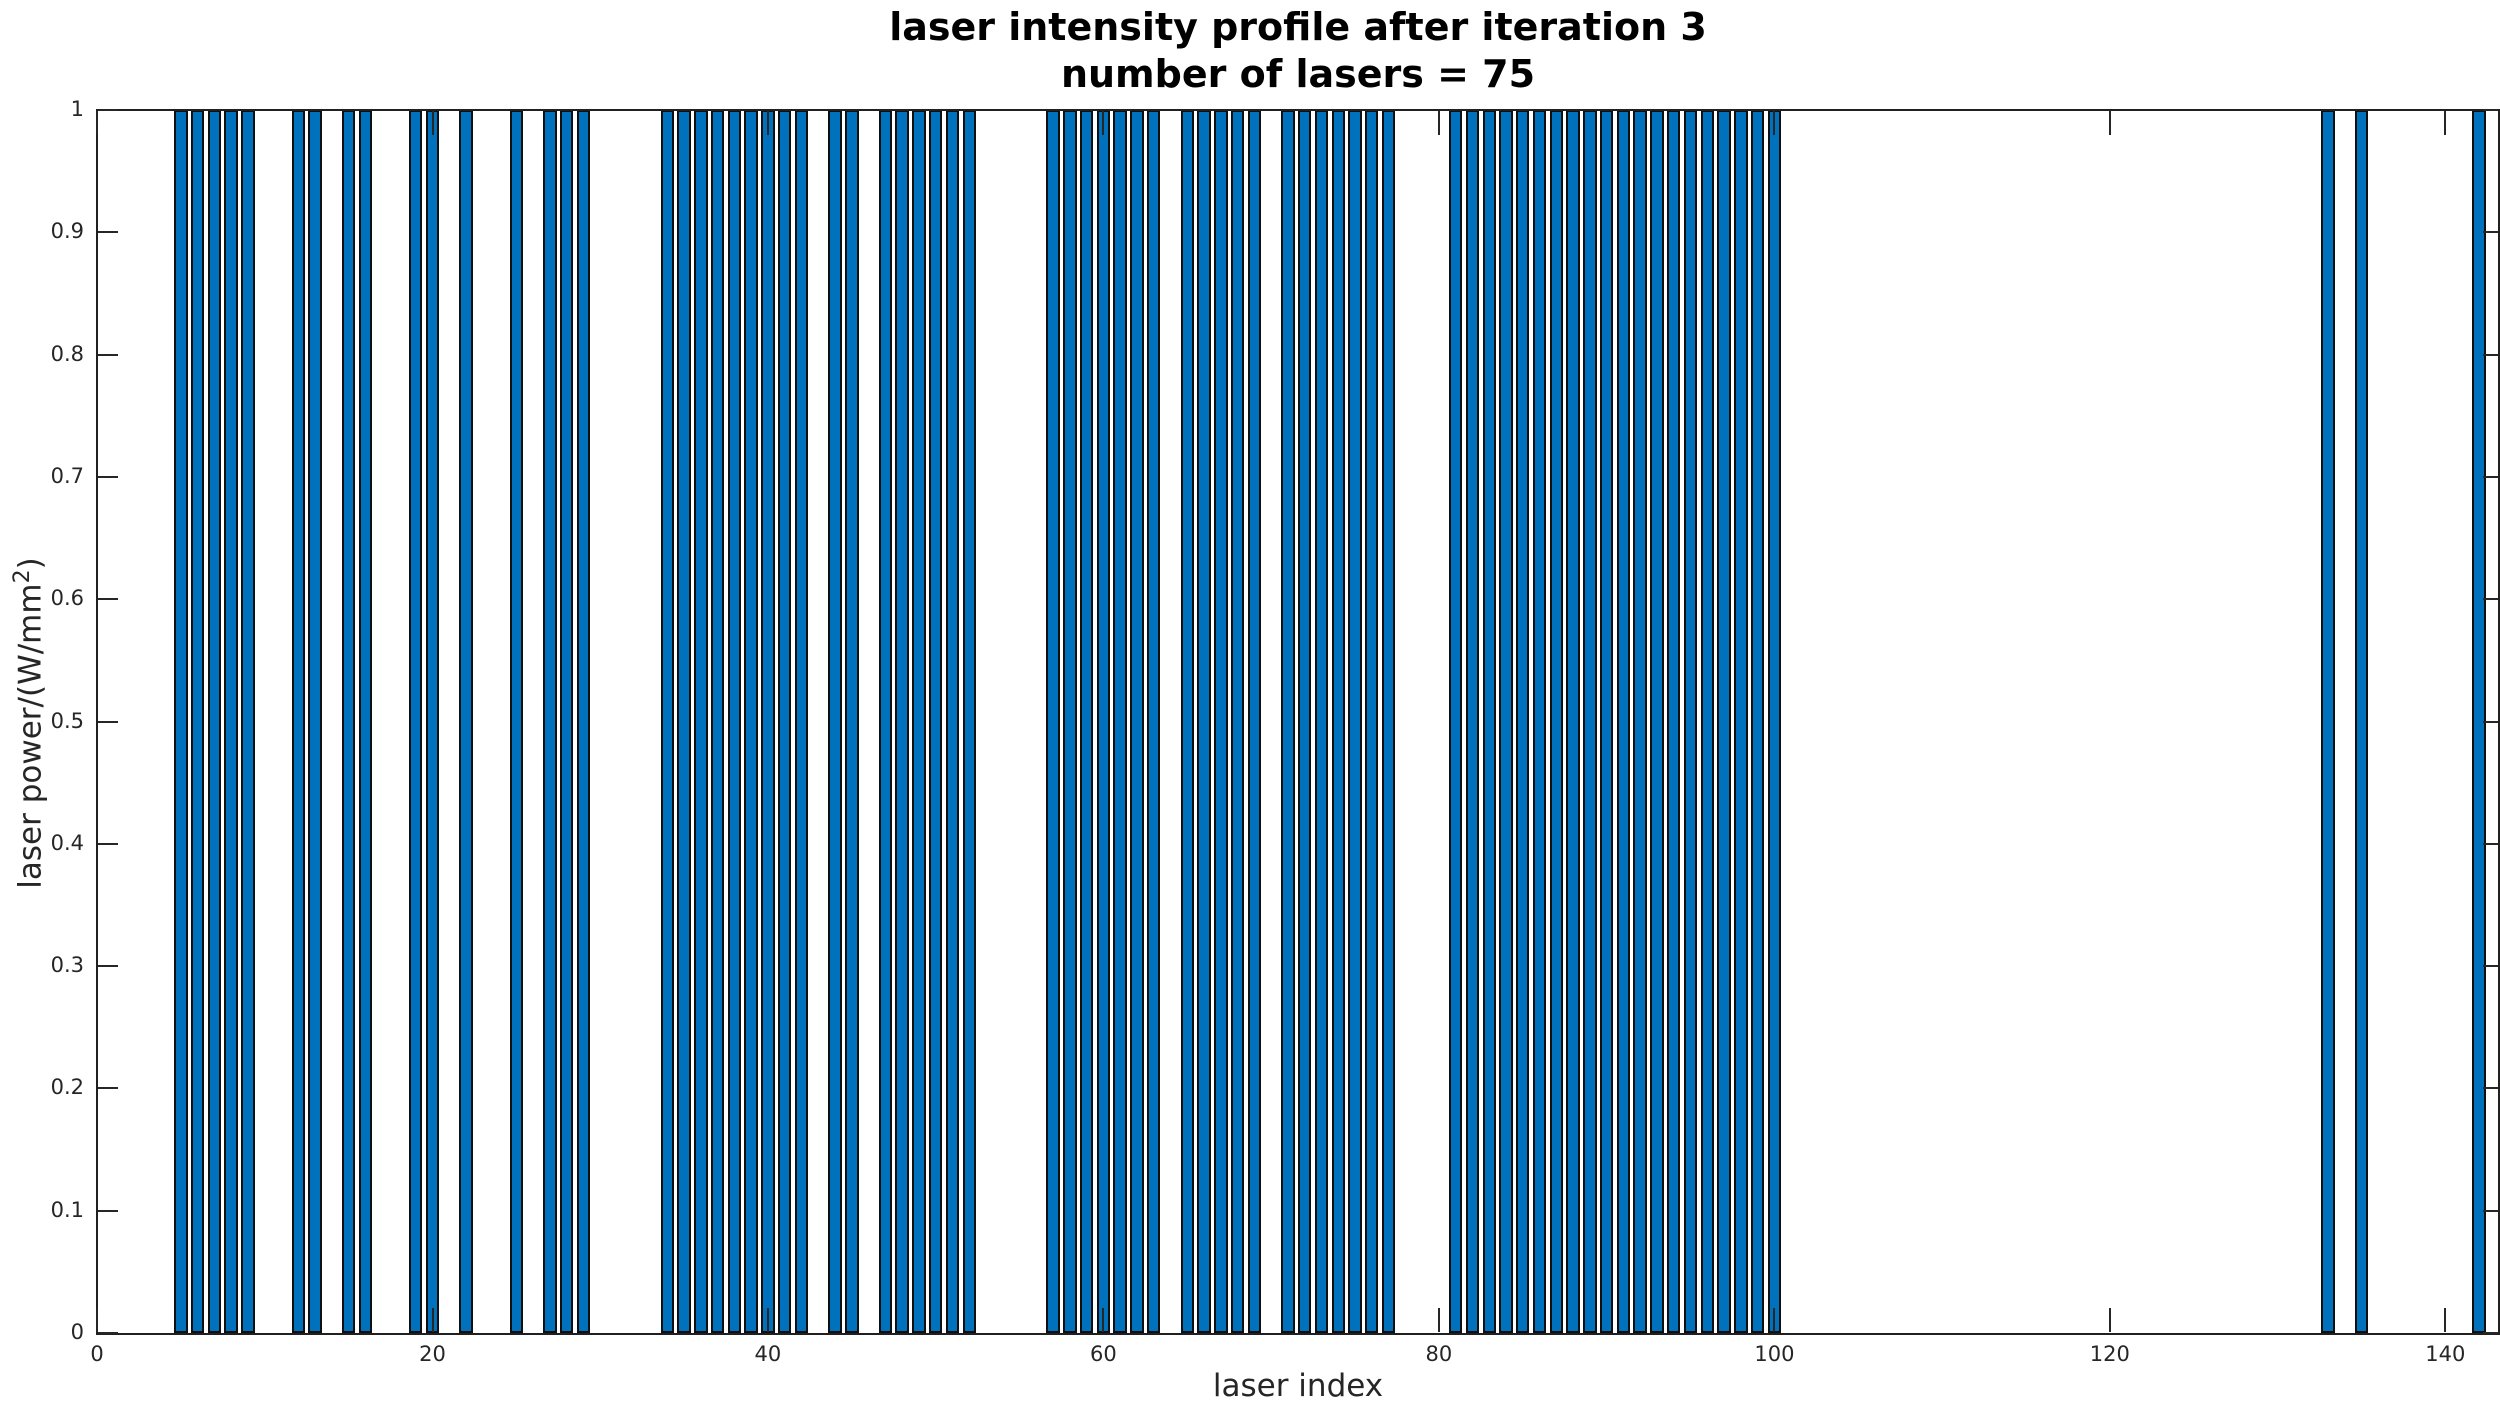 The width and height of the screenshot is (2500, 1406). Describe the element at coordinates (77, 1332) in the screenshot. I see `y-tick-label: 0` at that location.